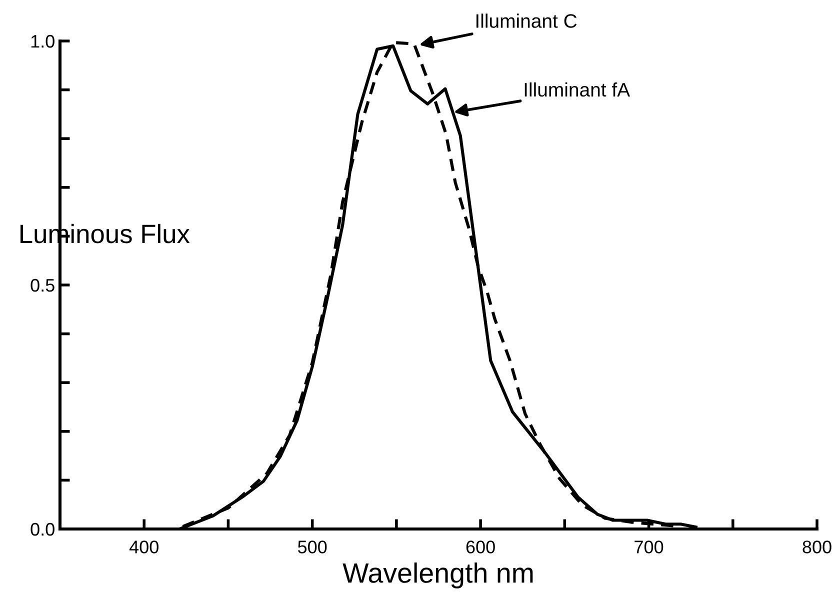 This screenshot has width=834, height=599. I want to click on y-tick-label: 1.0, so click(42, 41).